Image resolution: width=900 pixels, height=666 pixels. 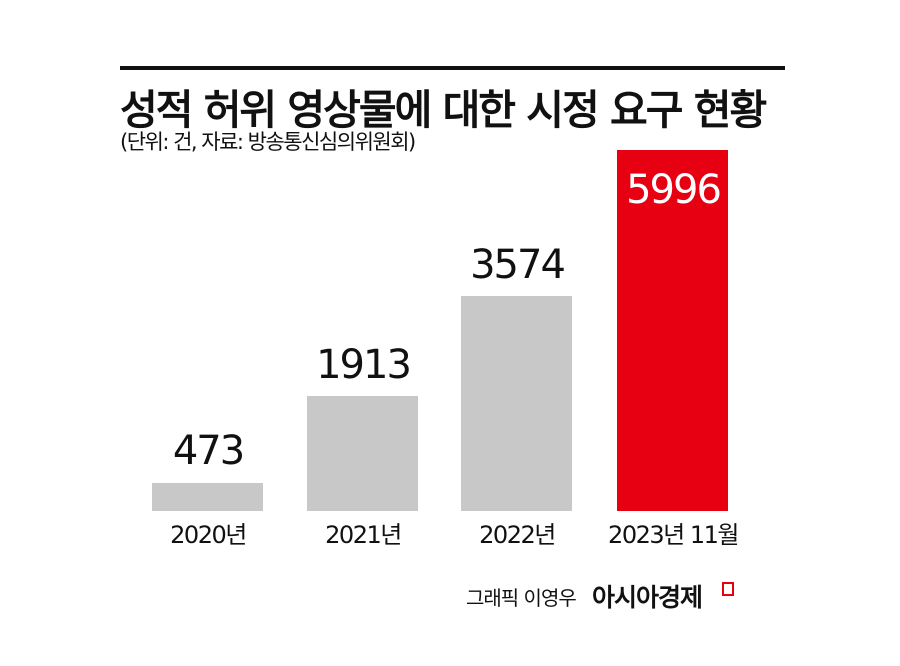 I want to click on title-rule, so click(x=452, y=68).